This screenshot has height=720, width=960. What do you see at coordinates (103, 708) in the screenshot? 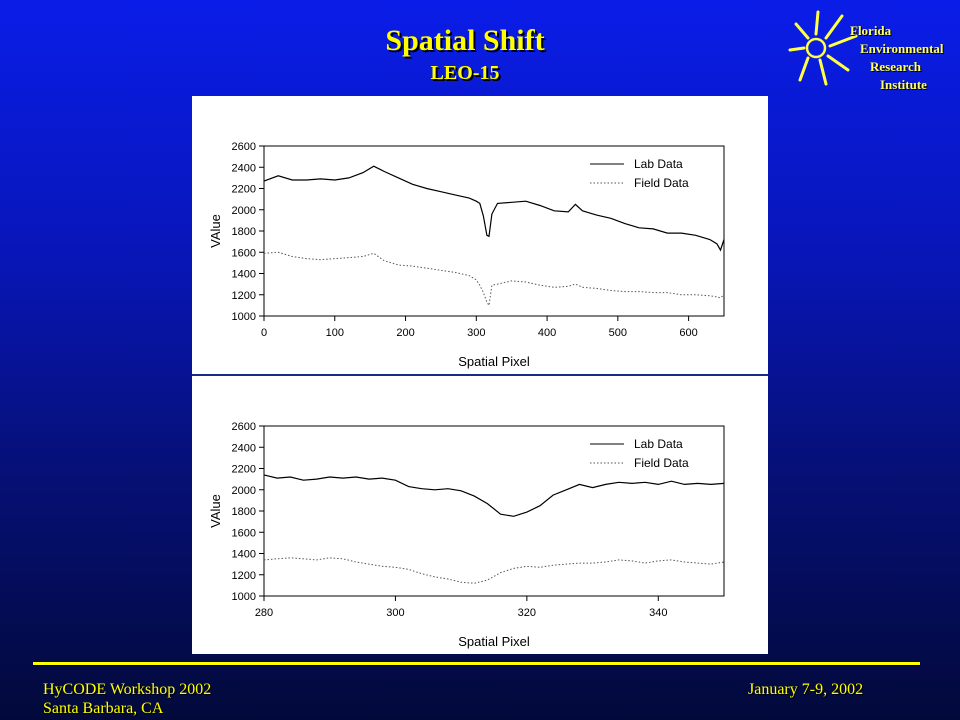
I see `footer-location: Santa Barbara, CA` at bounding box center [103, 708].